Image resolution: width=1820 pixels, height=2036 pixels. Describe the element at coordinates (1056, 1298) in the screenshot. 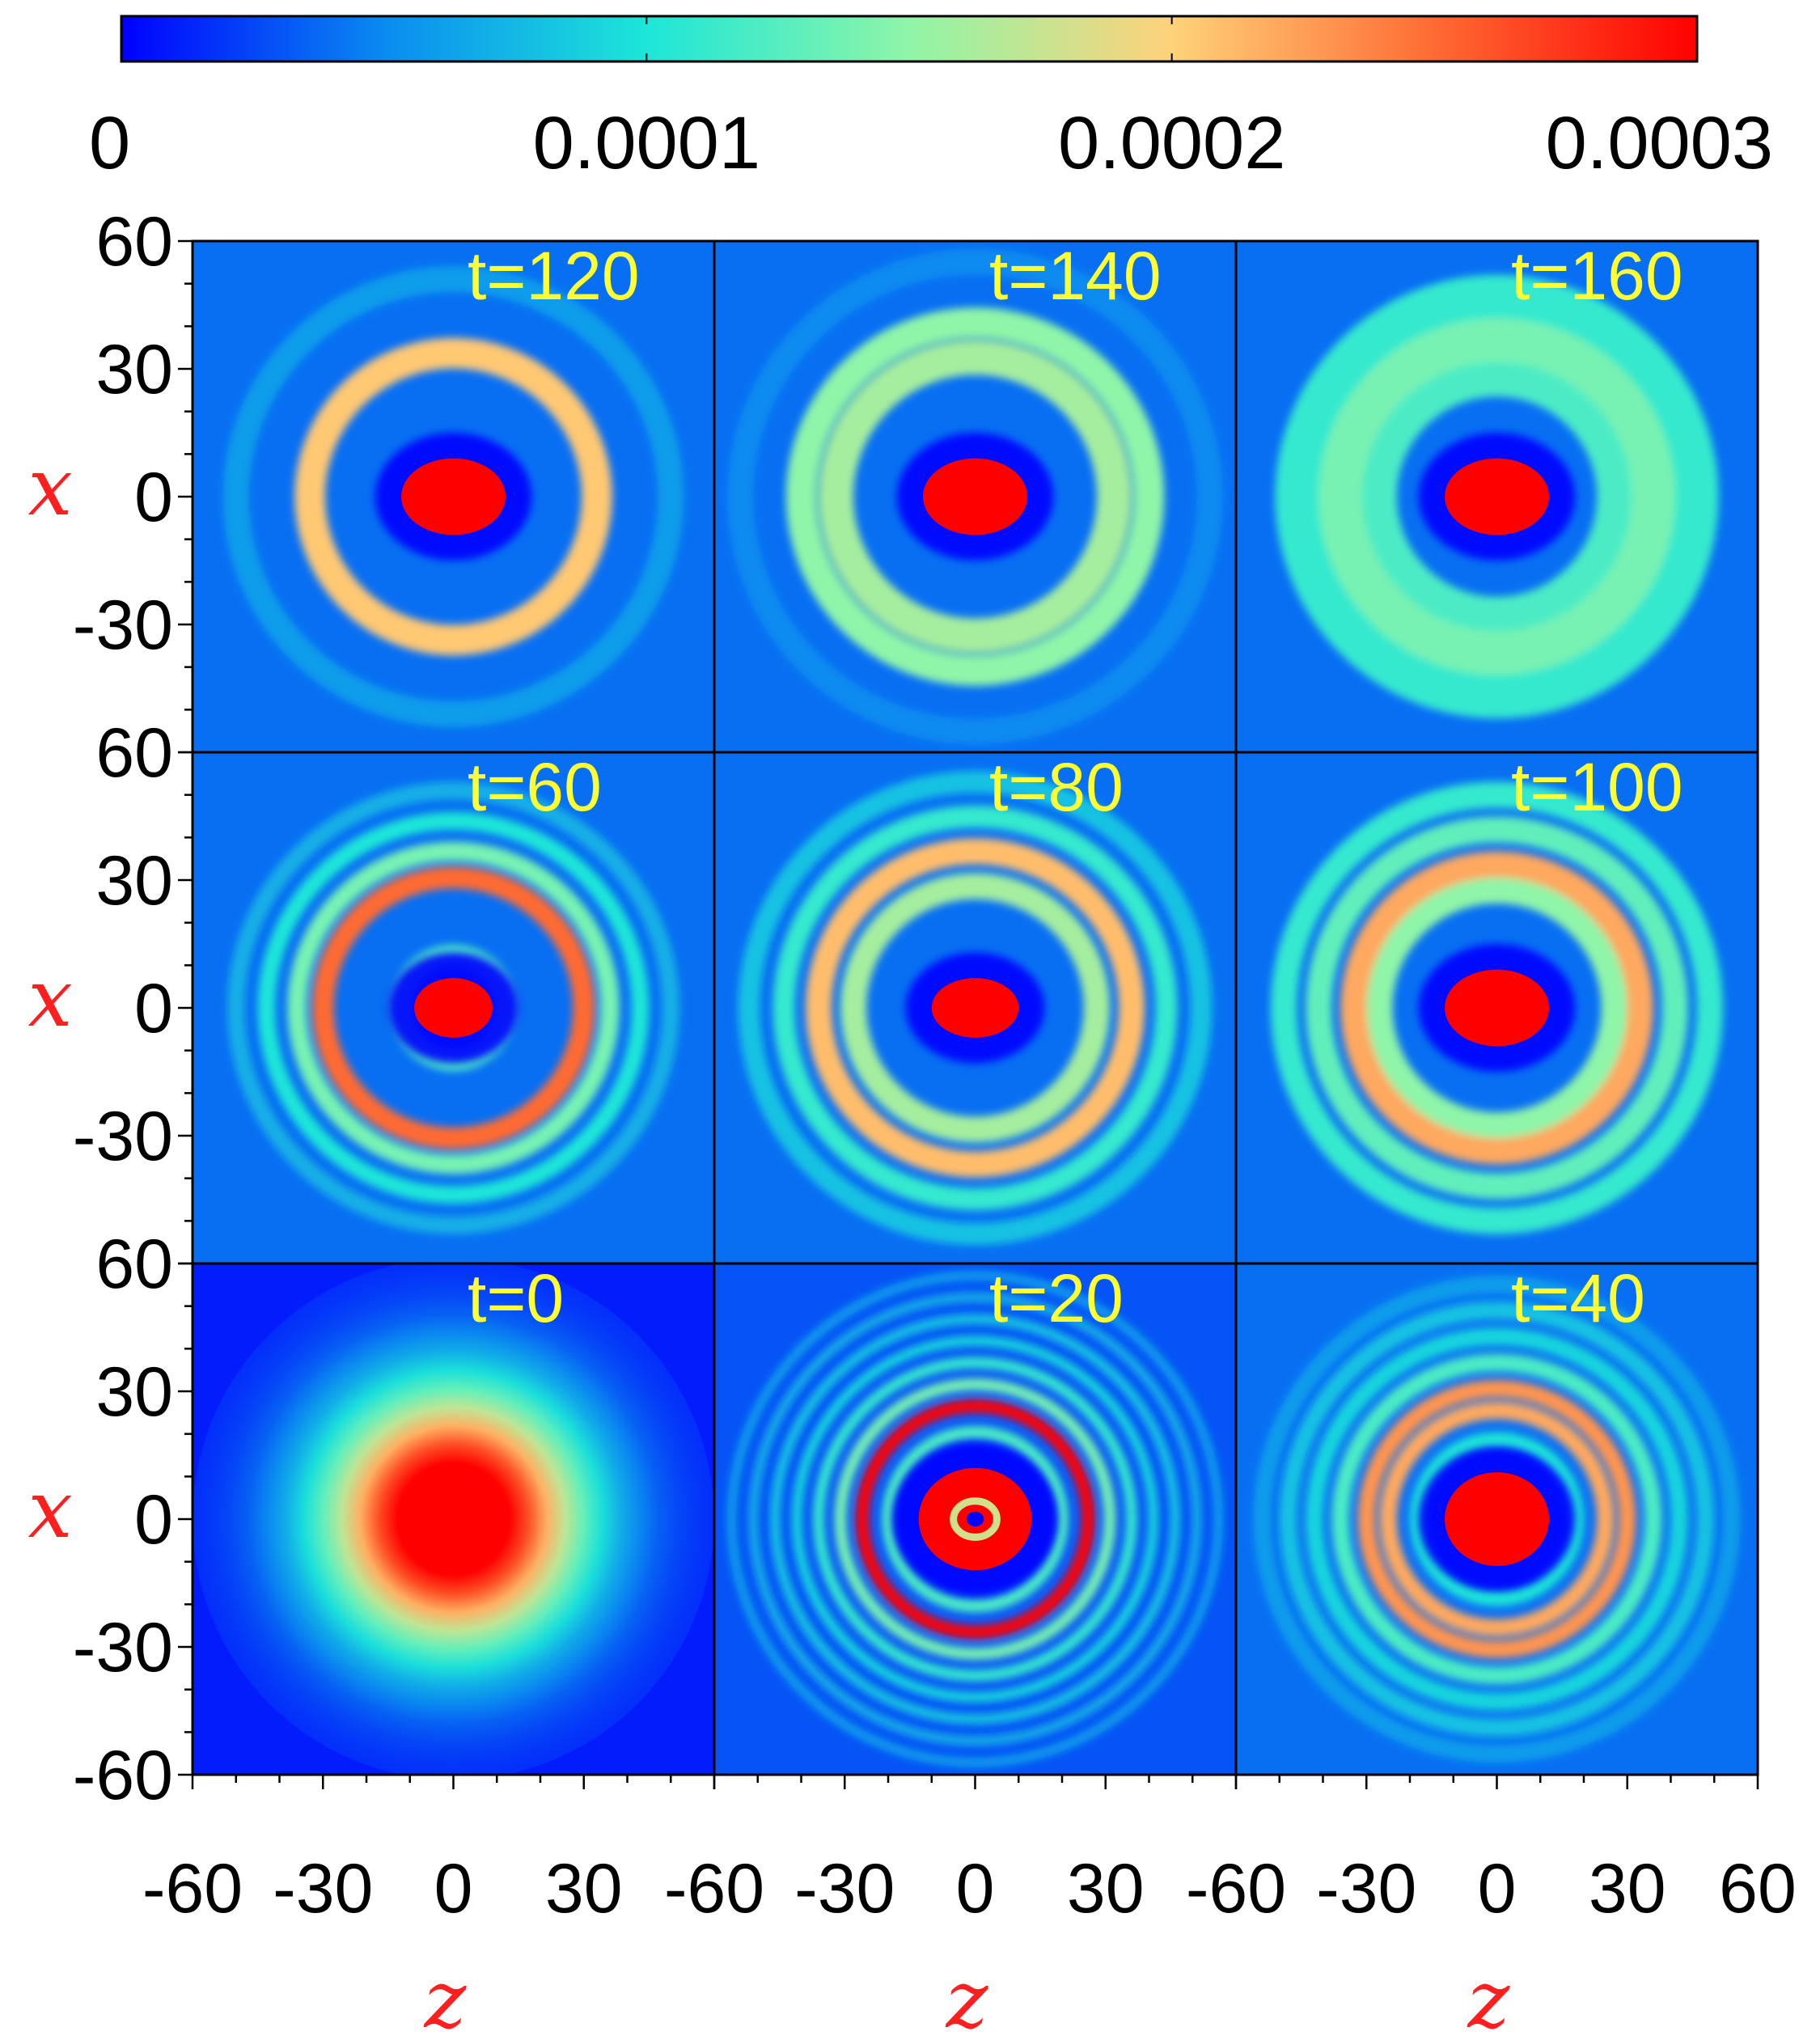

I see `panel-time-label: t=20` at that location.